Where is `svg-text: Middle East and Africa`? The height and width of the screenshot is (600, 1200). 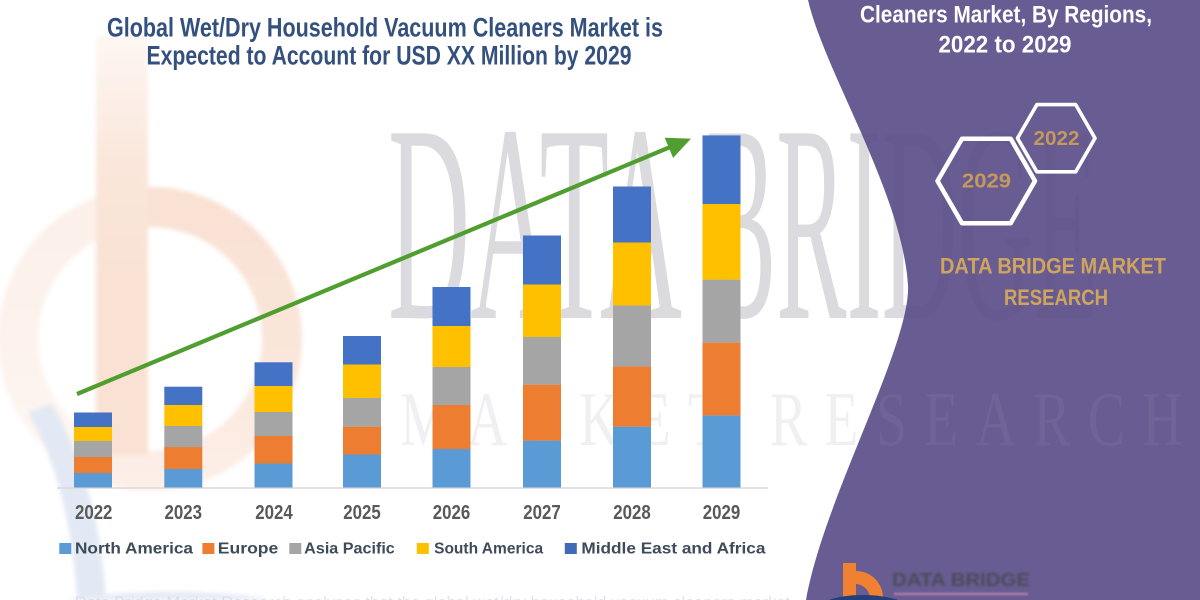 svg-text: Middle East and Africa is located at coordinates (673, 549).